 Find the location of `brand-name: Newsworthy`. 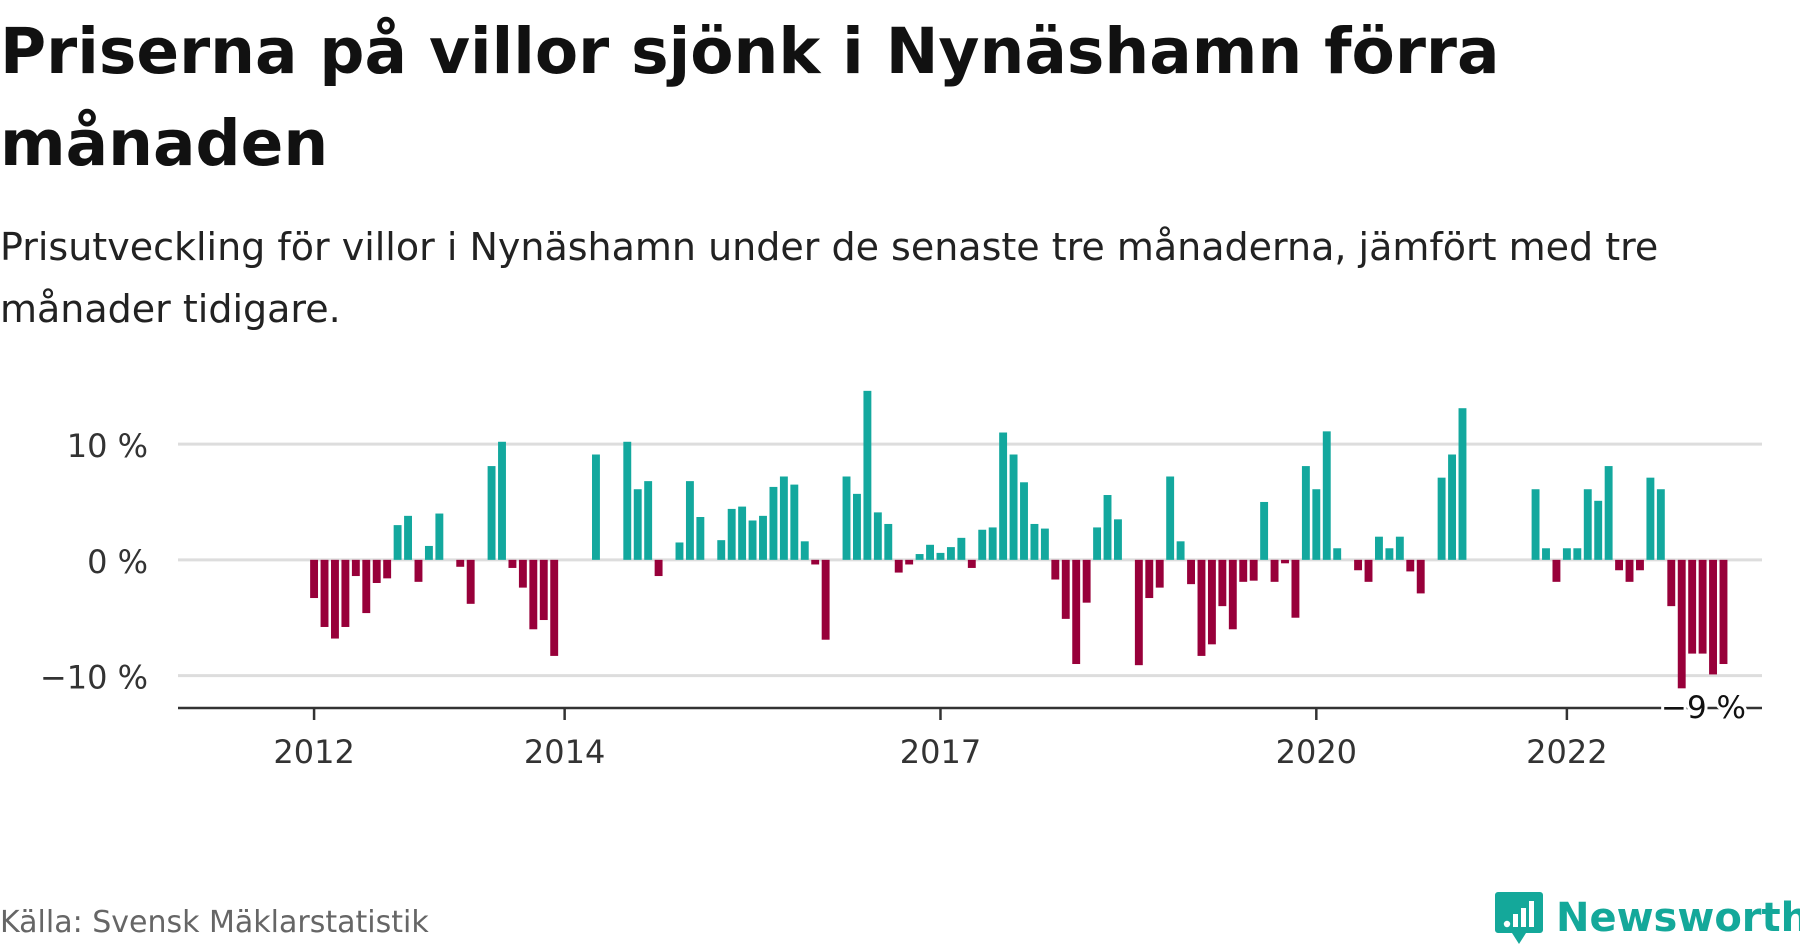

brand-name: Newsworthy is located at coordinates (1678, 918).